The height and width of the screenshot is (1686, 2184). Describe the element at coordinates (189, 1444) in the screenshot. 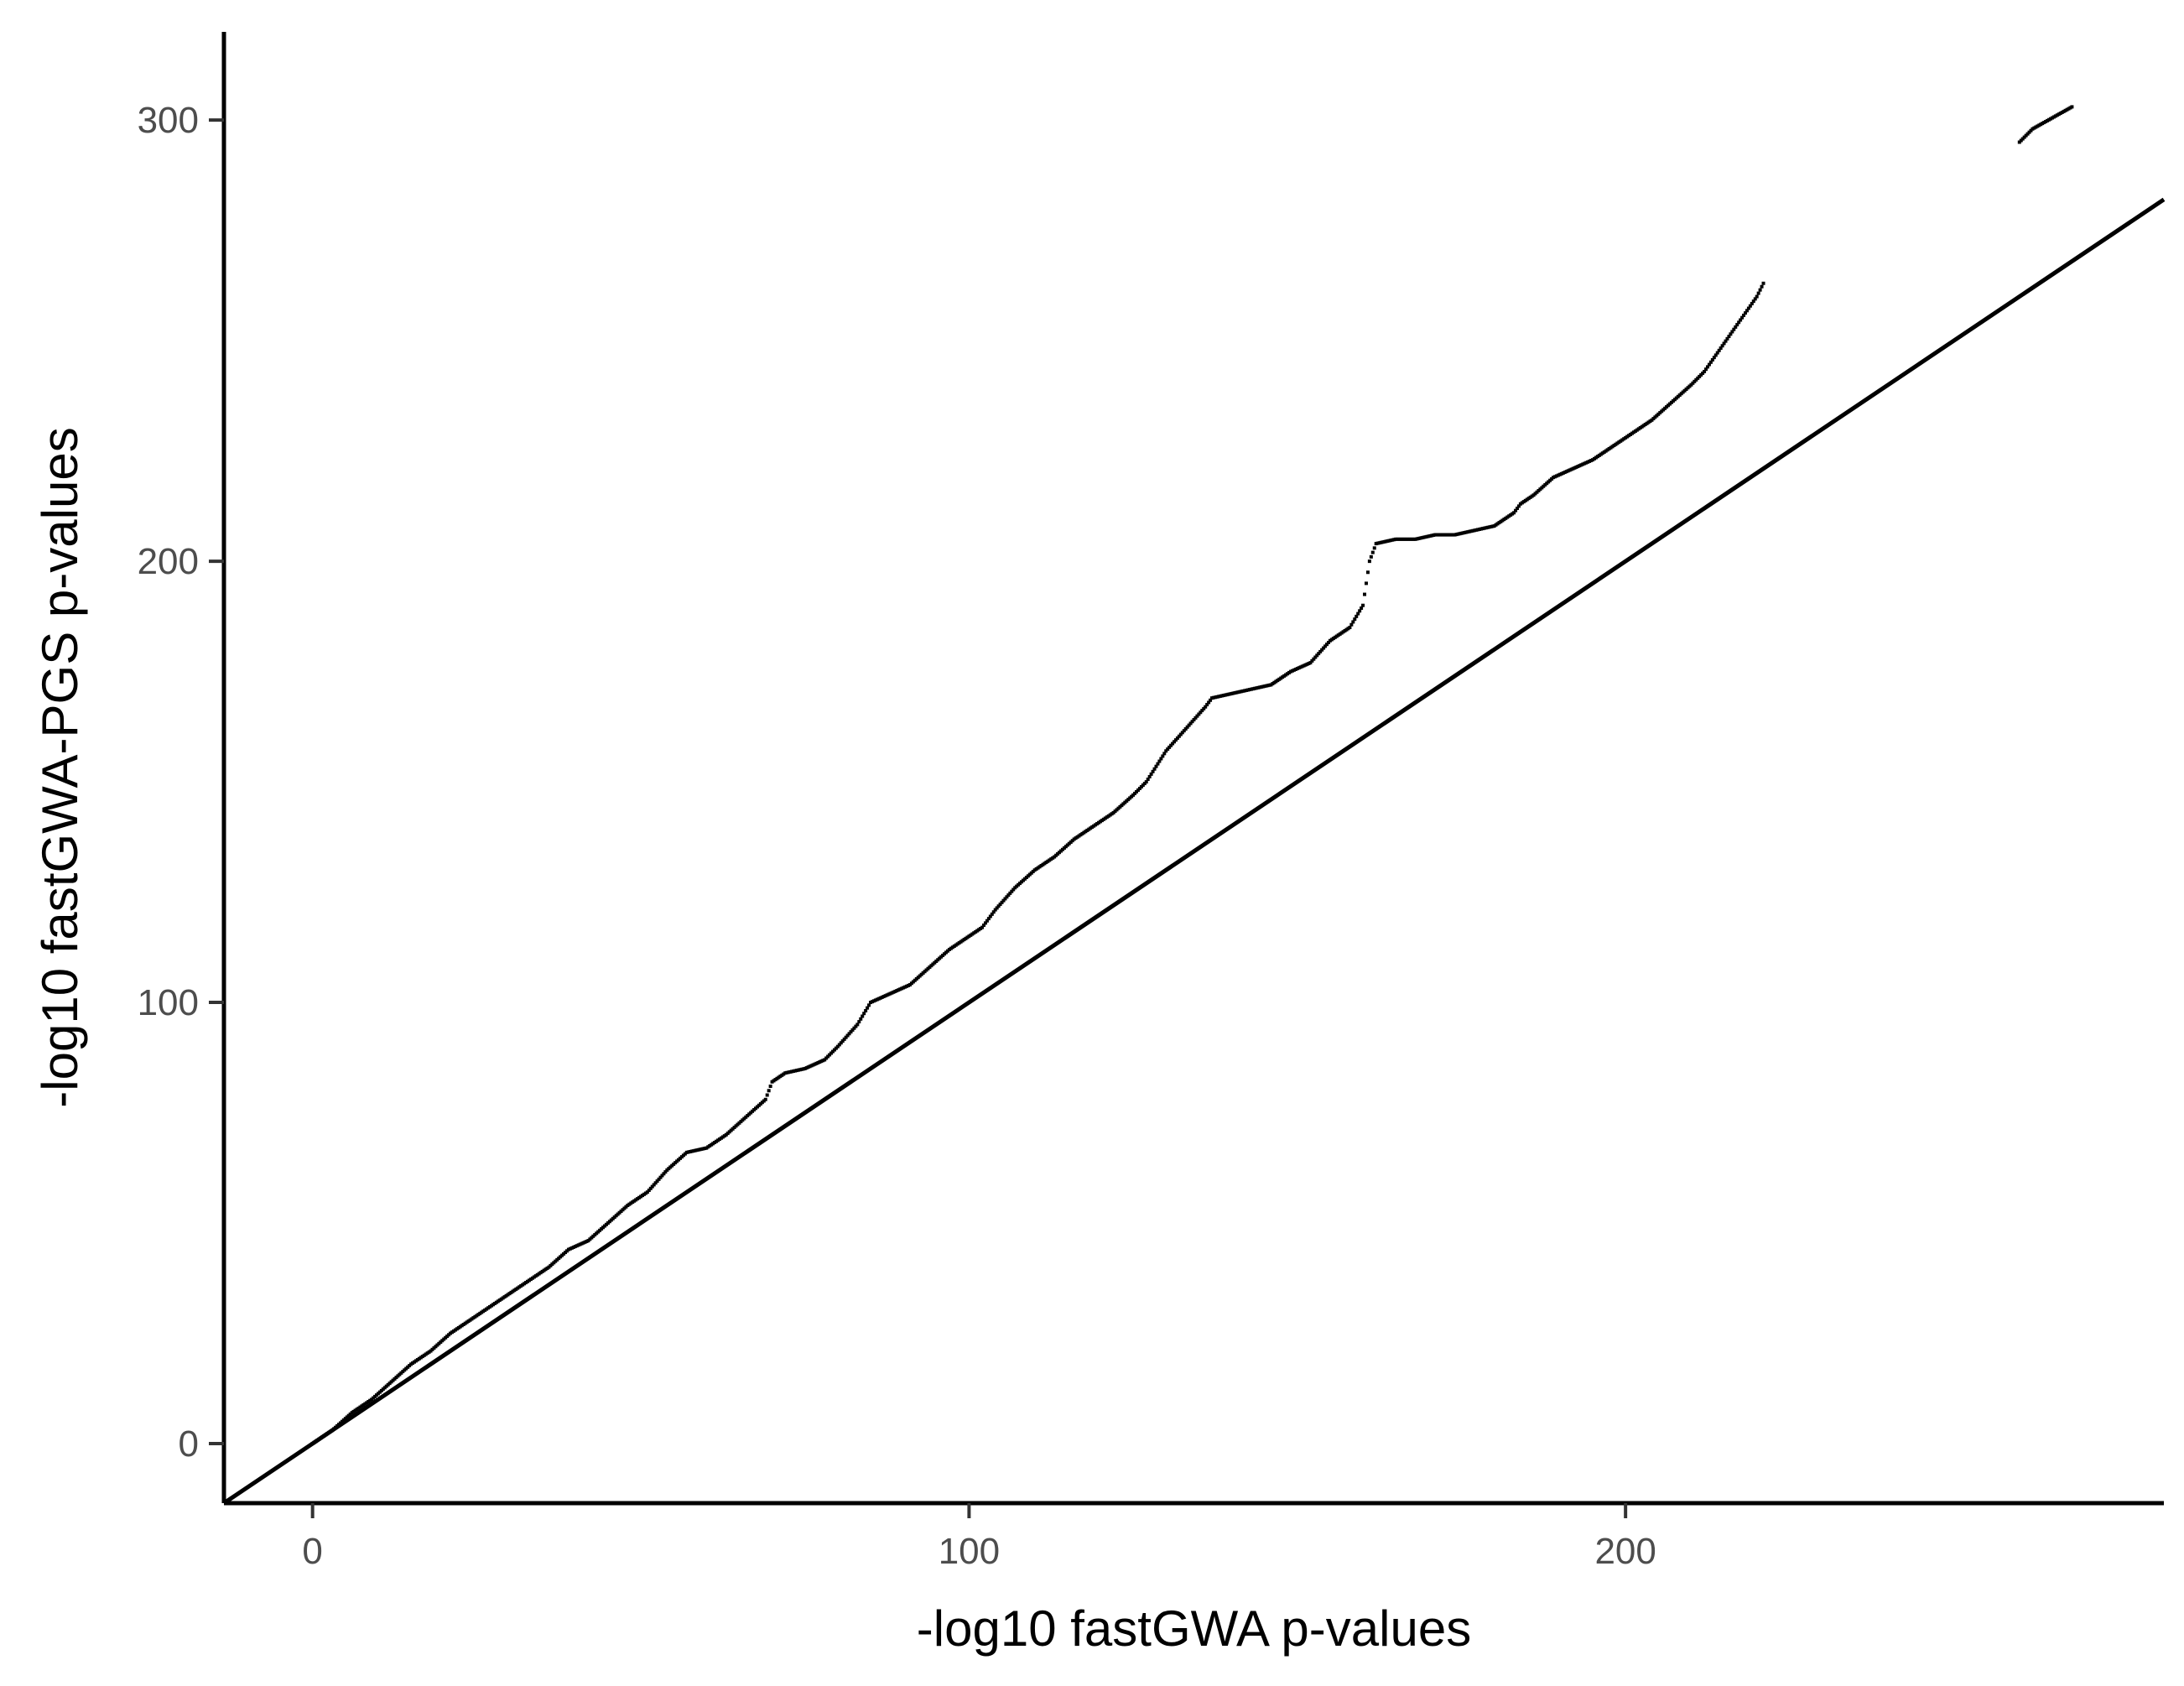

I see `y-tick-label: 0` at that location.